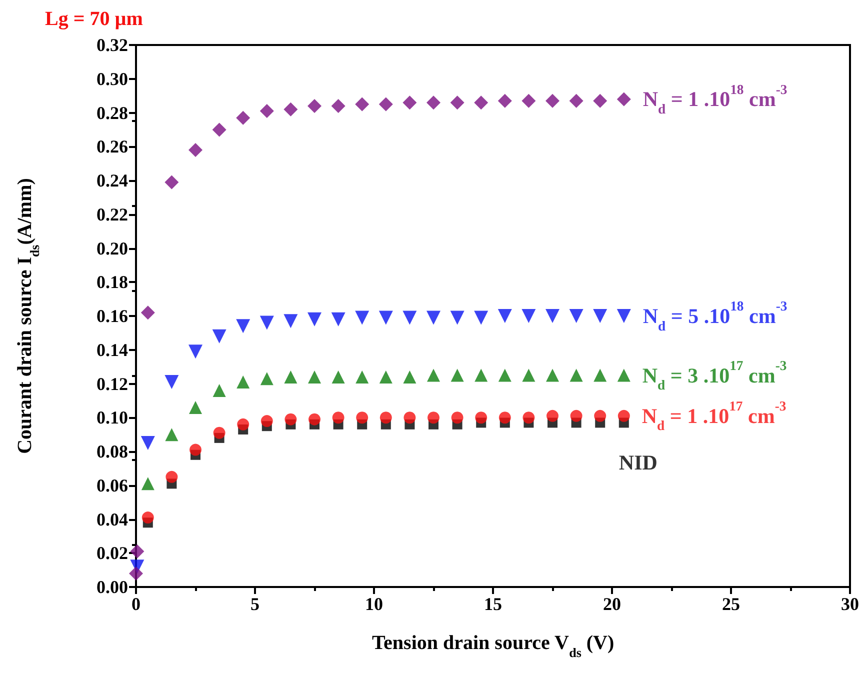 The image size is (867, 682). What do you see at coordinates (112, 350) in the screenshot?
I see `y-tick-label: 0.14` at bounding box center [112, 350].